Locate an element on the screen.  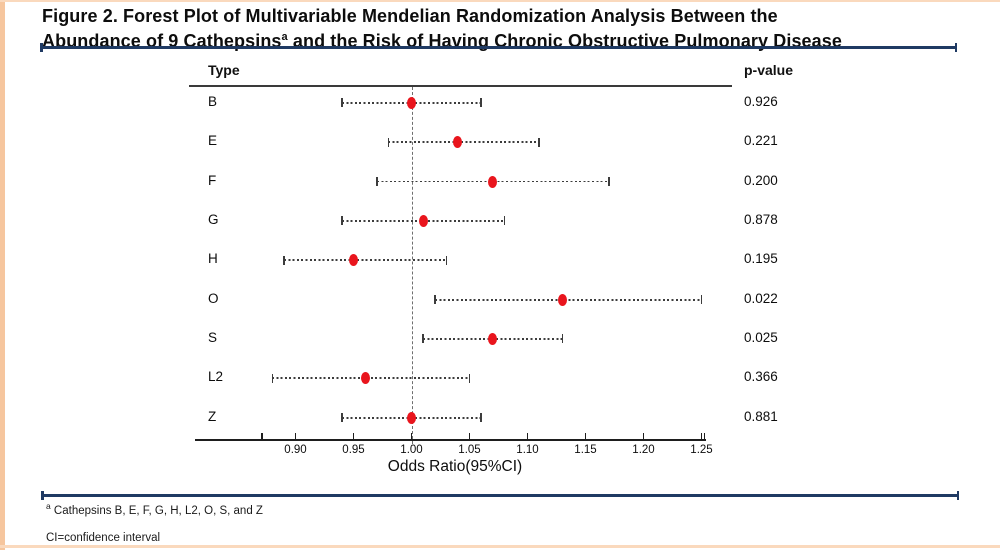
title-superscript: a is located at coordinates (284, 37).